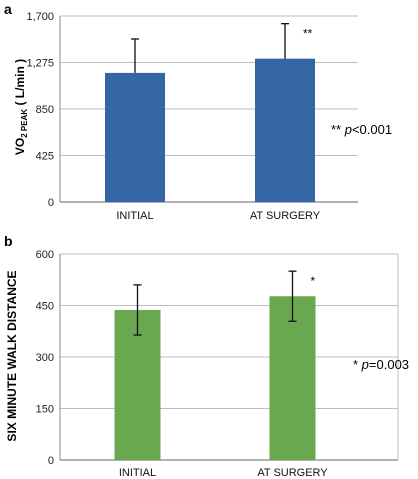 The height and width of the screenshot is (479, 418). What do you see at coordinates (8, 241) in the screenshot?
I see `panel-b-label: b` at bounding box center [8, 241].